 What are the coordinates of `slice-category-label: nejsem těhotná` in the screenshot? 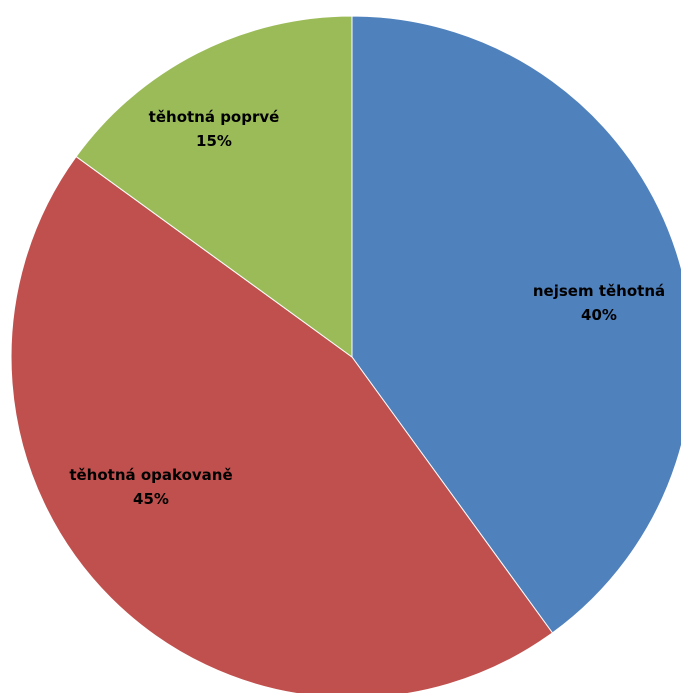 It's located at (599, 291).